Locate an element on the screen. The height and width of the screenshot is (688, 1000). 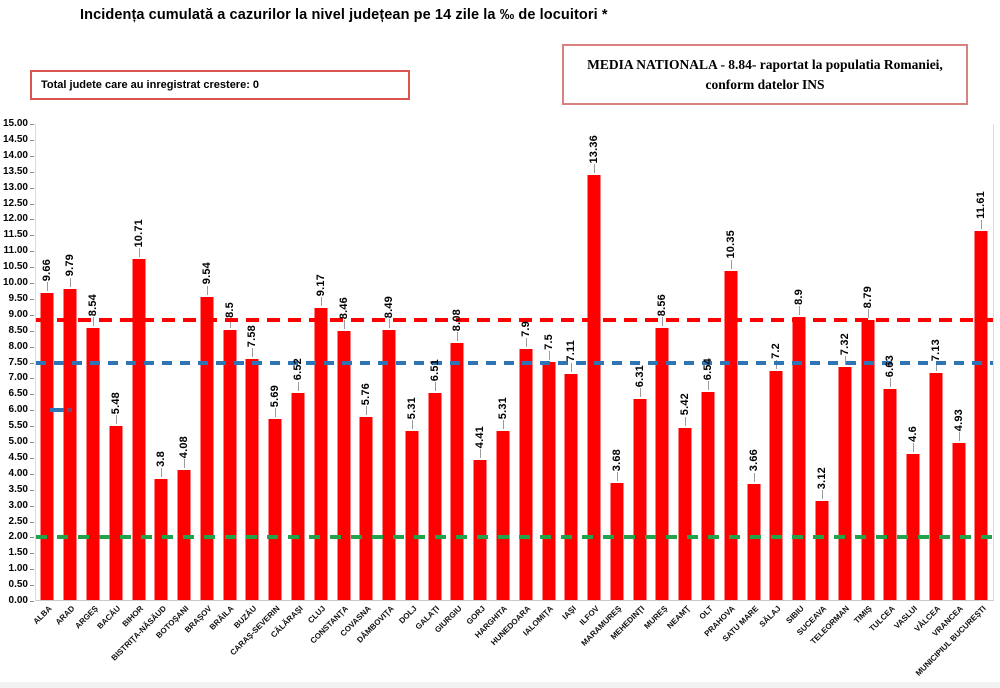
bar-value-label: 5.48 is located at coordinates (115, 402).